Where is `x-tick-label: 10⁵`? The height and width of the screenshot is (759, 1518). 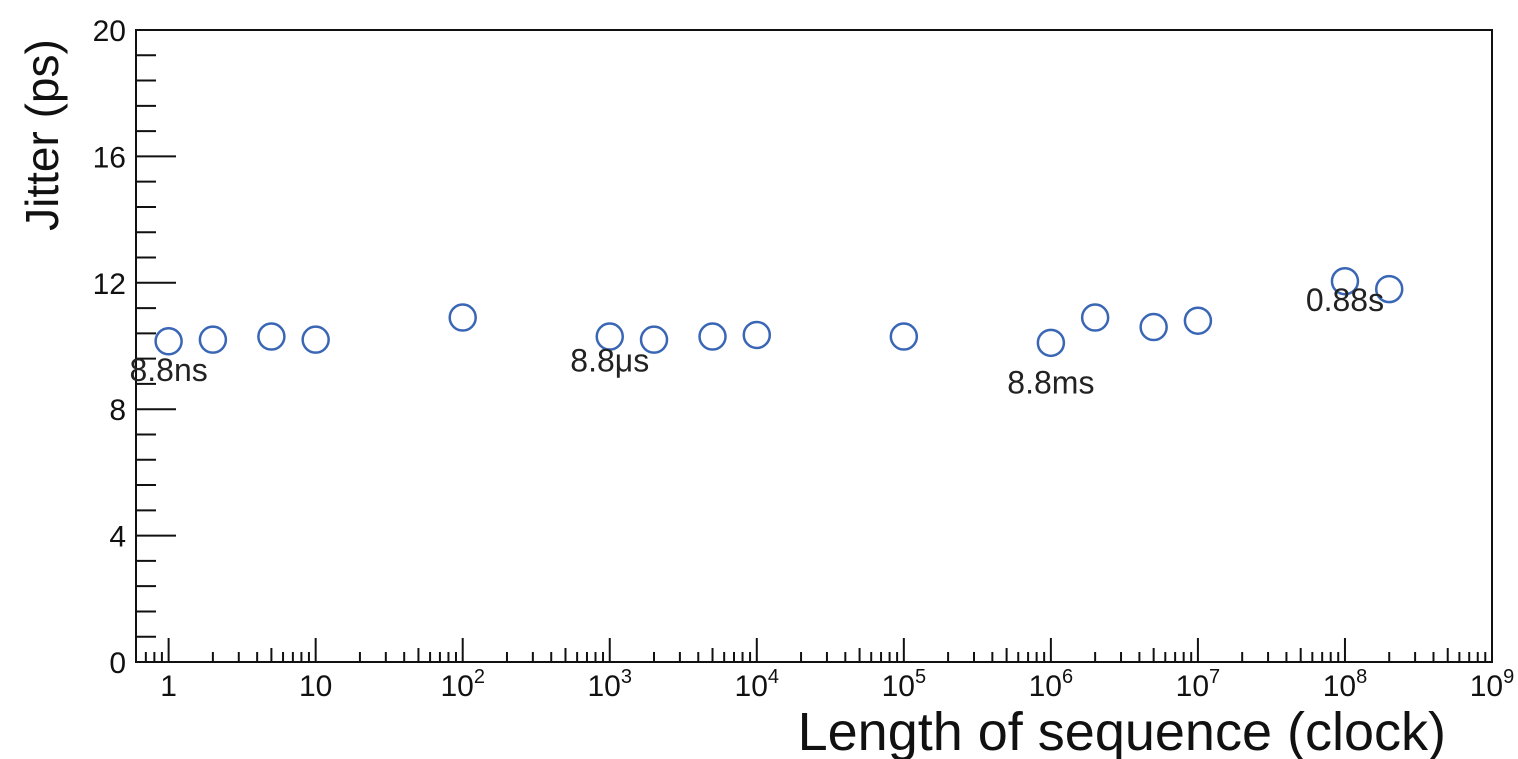 x-tick-label: 10⁵ is located at coordinates (904, 684).